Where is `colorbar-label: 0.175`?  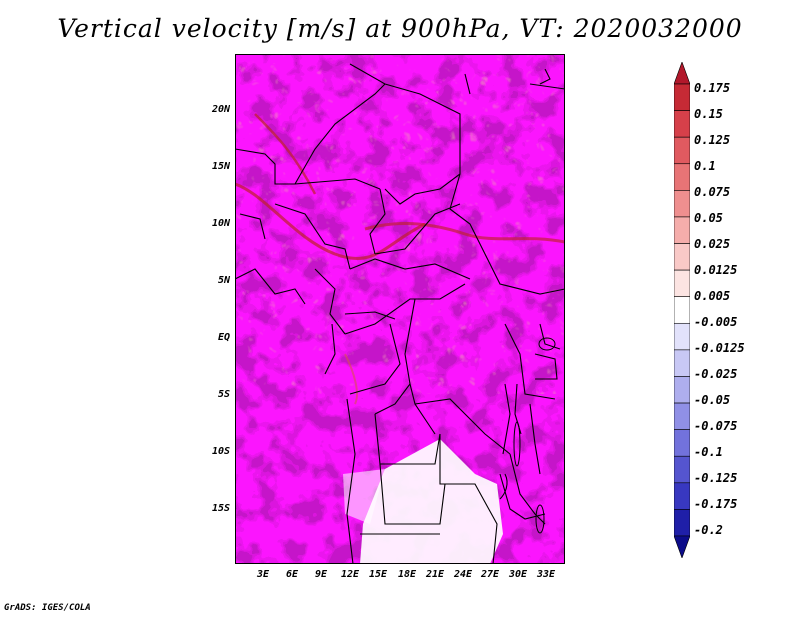 colorbar-label: 0.175 is located at coordinates (712, 88).